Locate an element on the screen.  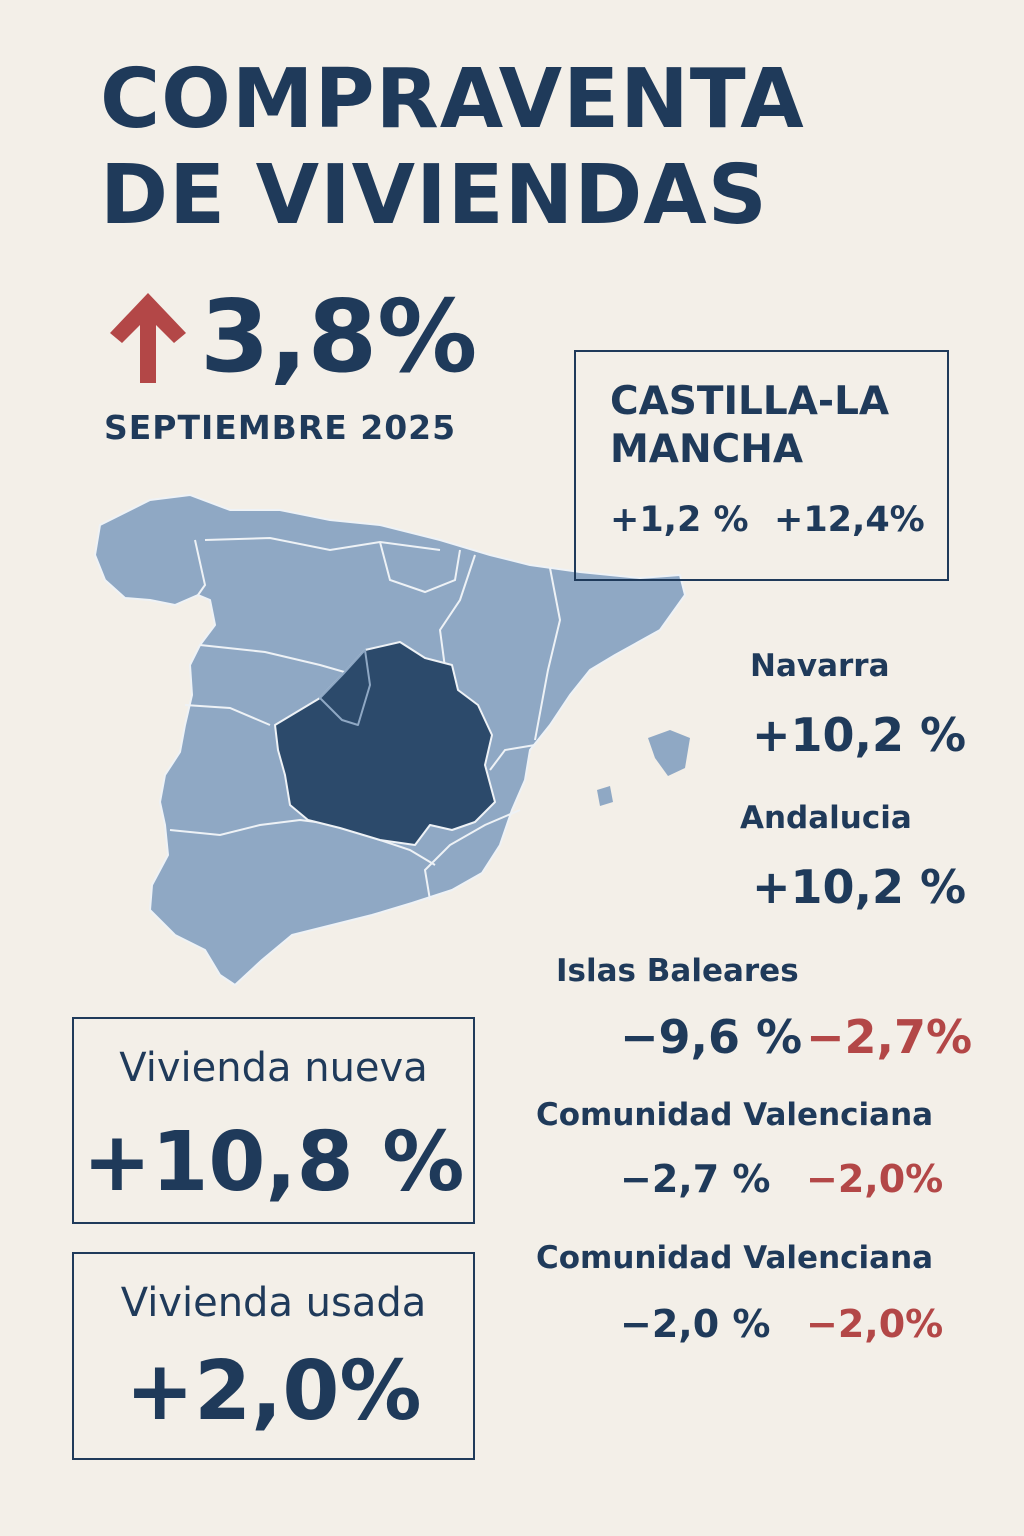
headline: 3,8% is located at coordinates (291, 337).